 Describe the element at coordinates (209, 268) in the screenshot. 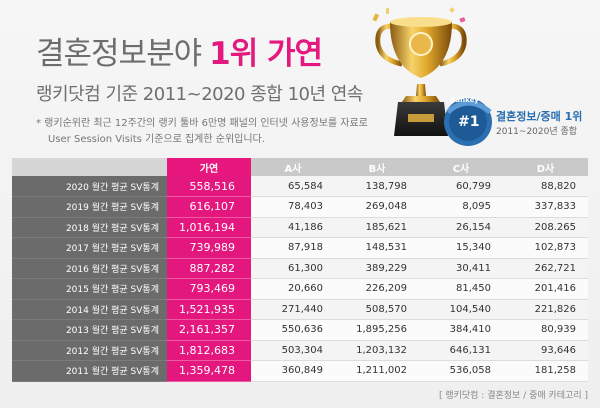

I see `gayeon-value-cell: 887,282` at that location.